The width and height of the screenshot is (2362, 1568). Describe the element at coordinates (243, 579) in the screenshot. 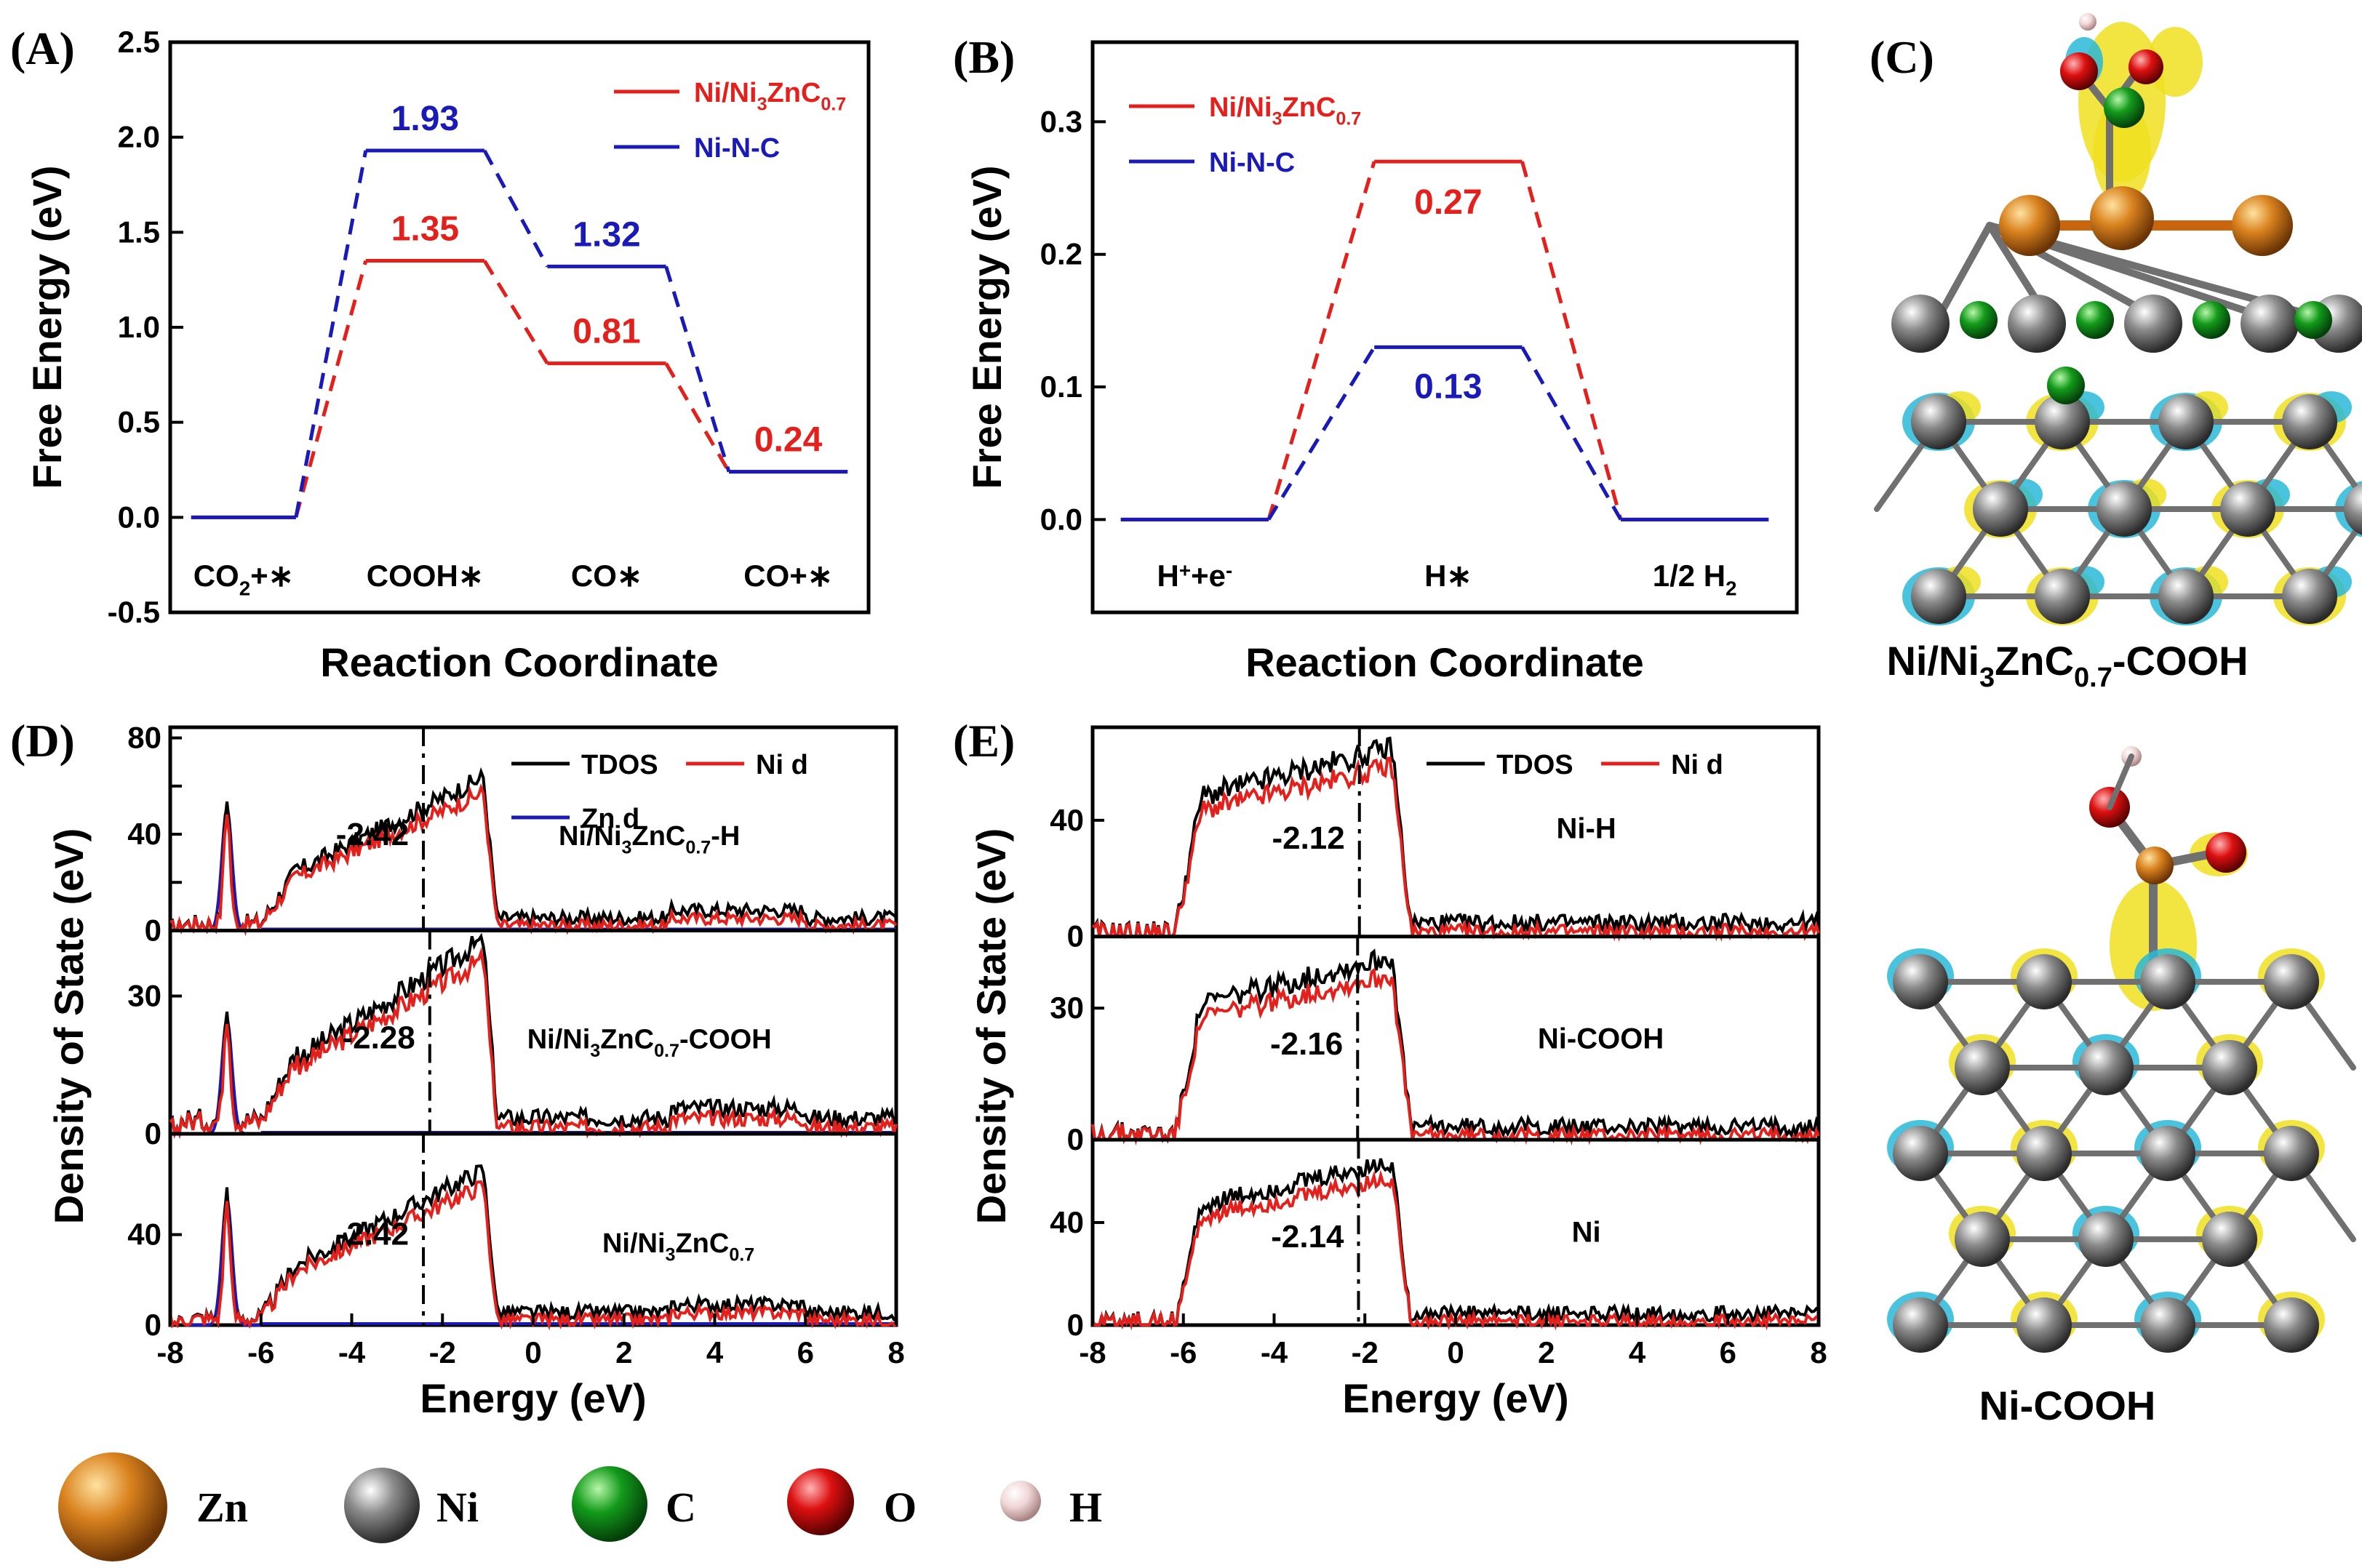

I see `category-label: CO2+∗` at that location.